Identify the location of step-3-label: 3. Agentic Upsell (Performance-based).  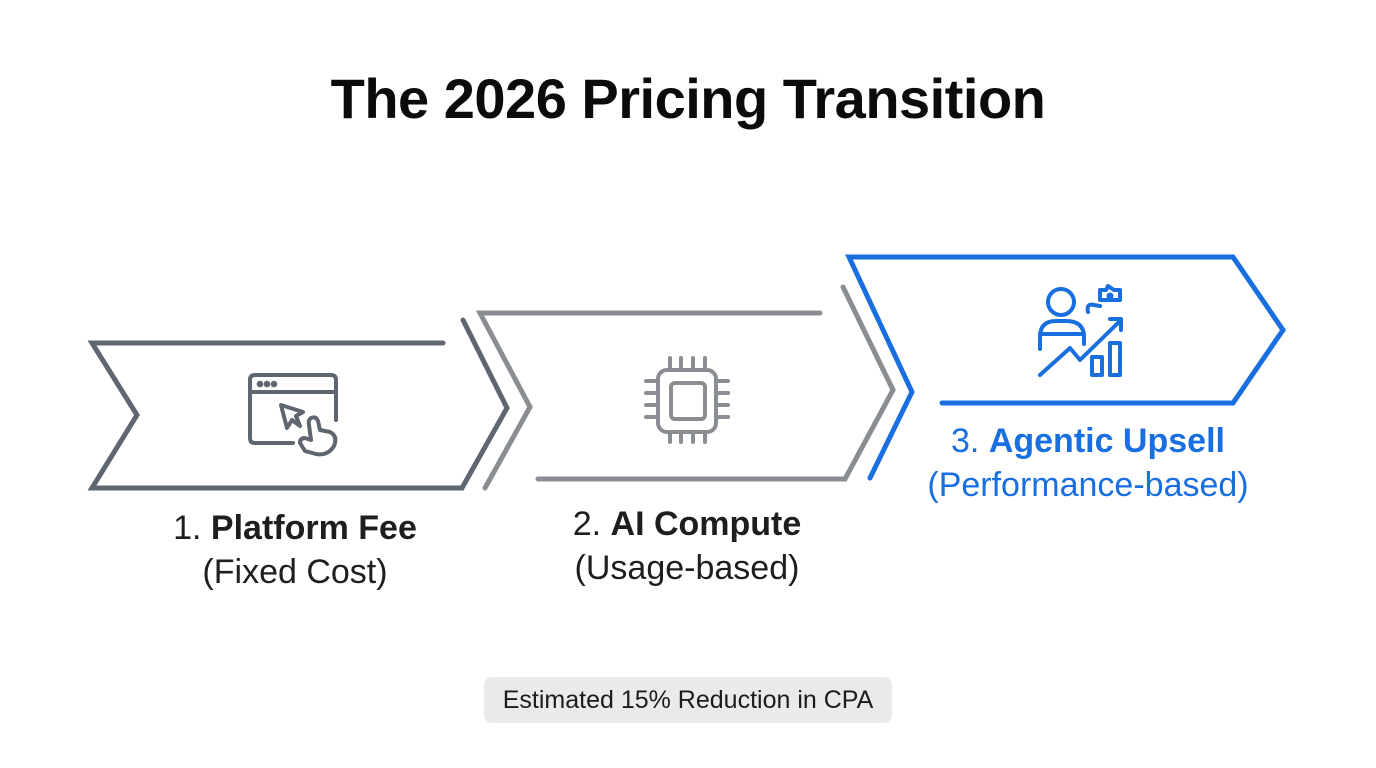
(1088, 463).